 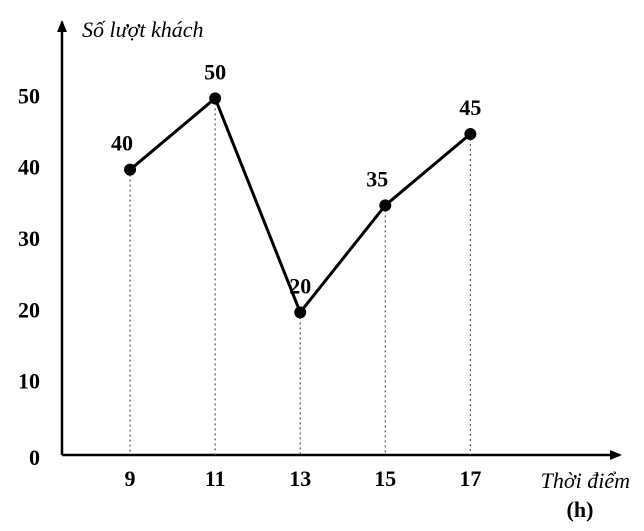 I want to click on x-tick-label: 13, so click(x=300, y=478).